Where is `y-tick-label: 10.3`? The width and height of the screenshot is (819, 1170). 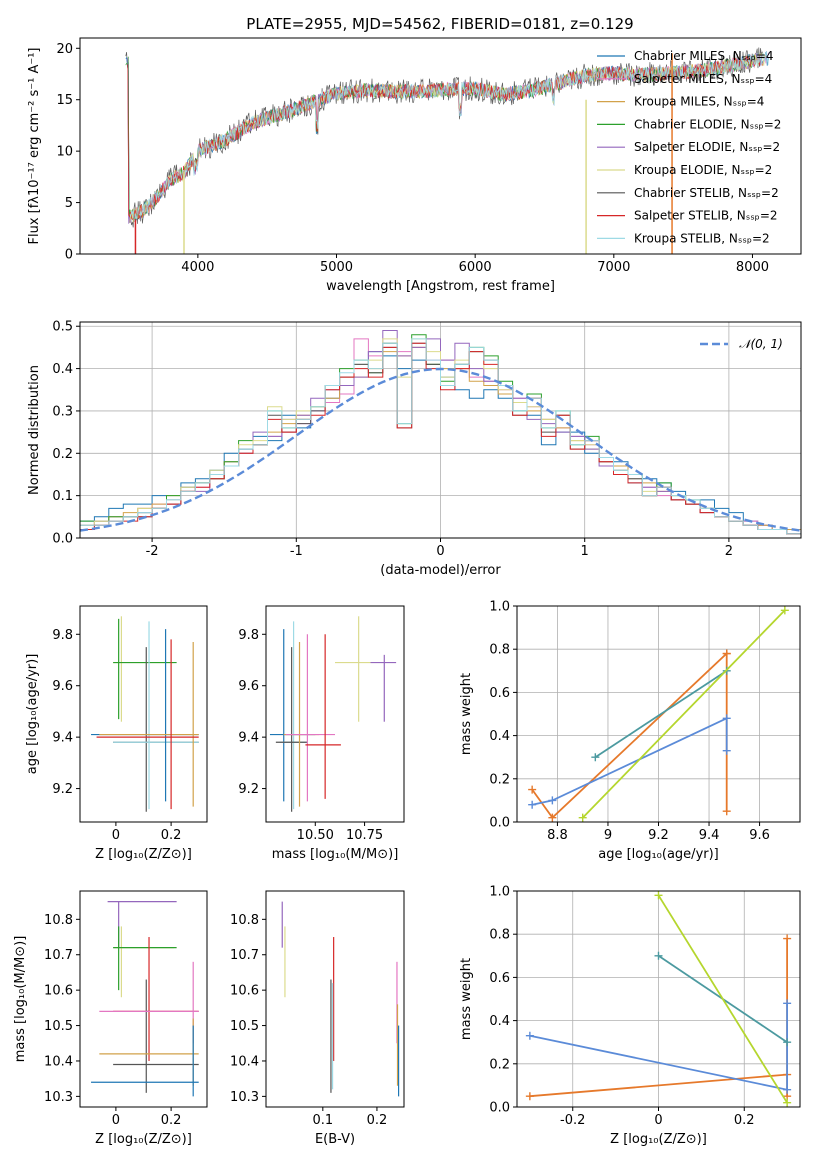
y-tick-label: 10.3 is located at coordinates (58, 1097).